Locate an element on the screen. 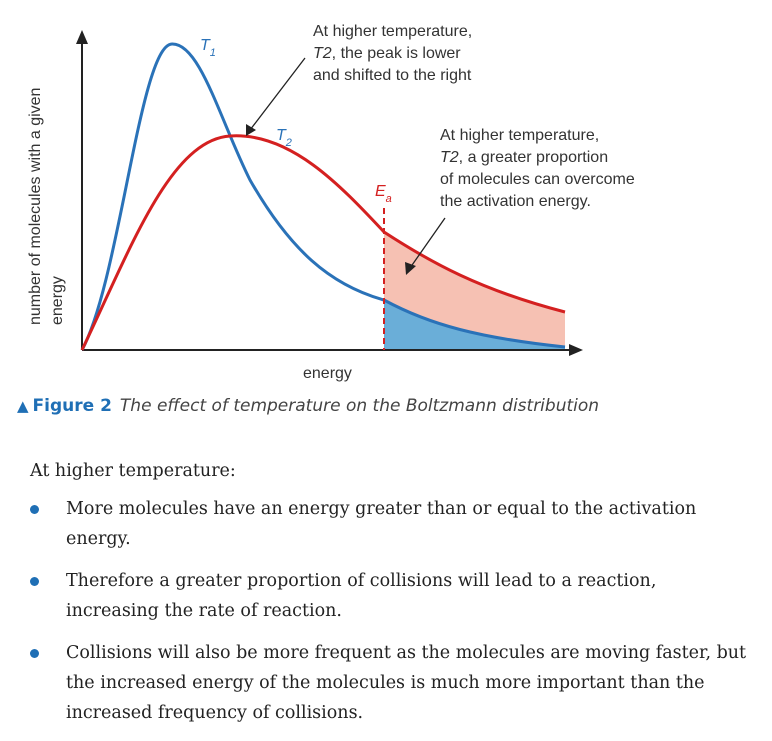 The height and width of the screenshot is (741, 772). x-axis-arrow-icon is located at coordinates (576, 350).